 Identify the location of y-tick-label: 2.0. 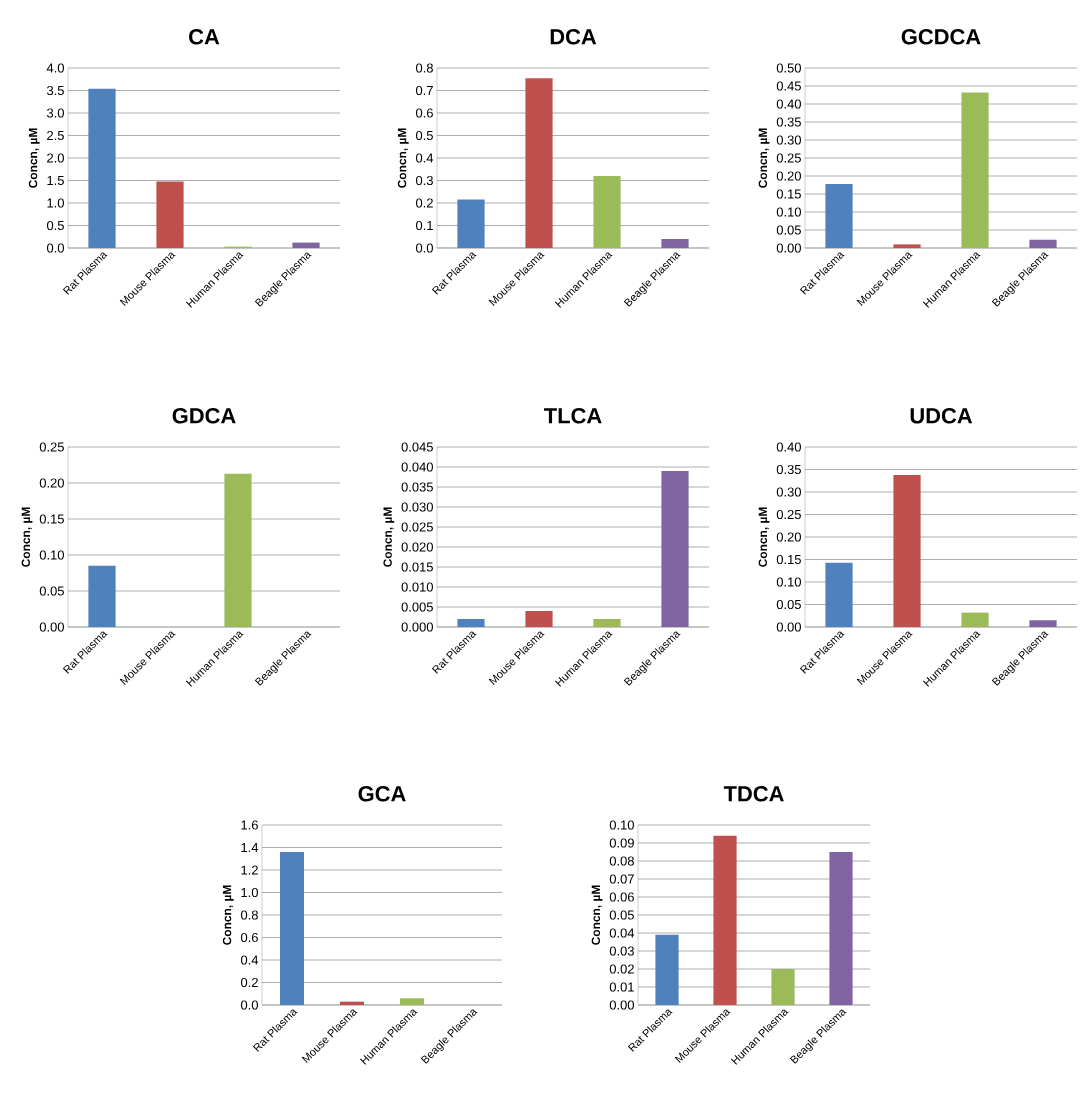
(55, 158).